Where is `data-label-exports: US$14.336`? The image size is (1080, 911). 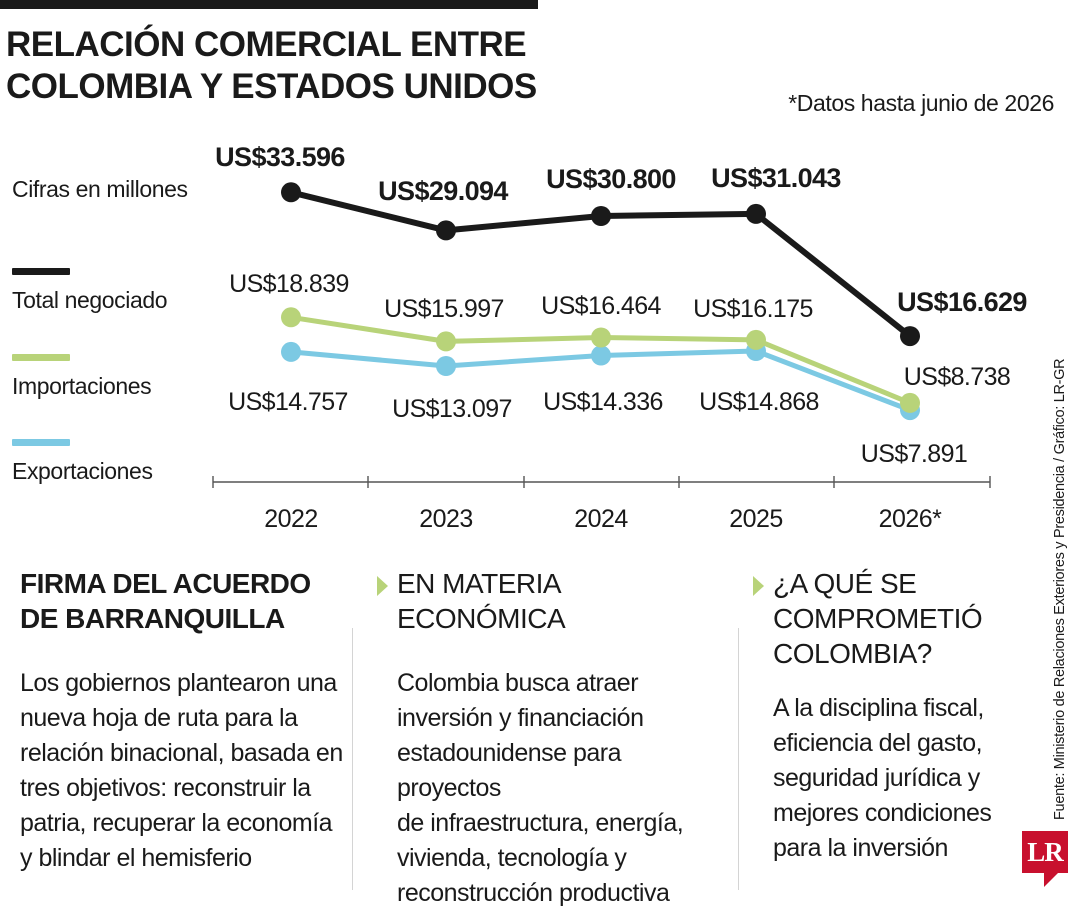 data-label-exports: US$14.336 is located at coordinates (603, 402).